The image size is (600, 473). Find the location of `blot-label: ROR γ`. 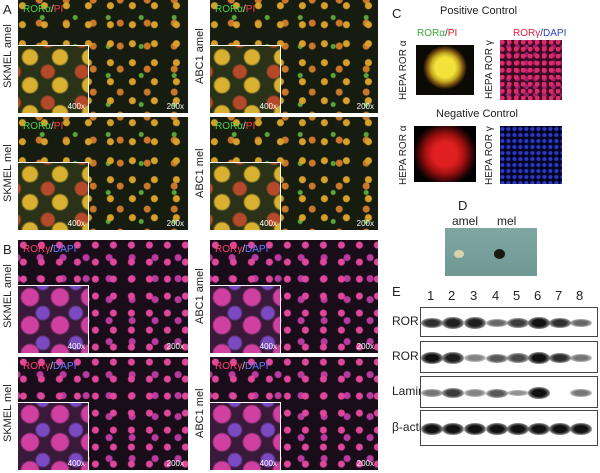

blot-label: ROR γ is located at coordinates (410, 356).